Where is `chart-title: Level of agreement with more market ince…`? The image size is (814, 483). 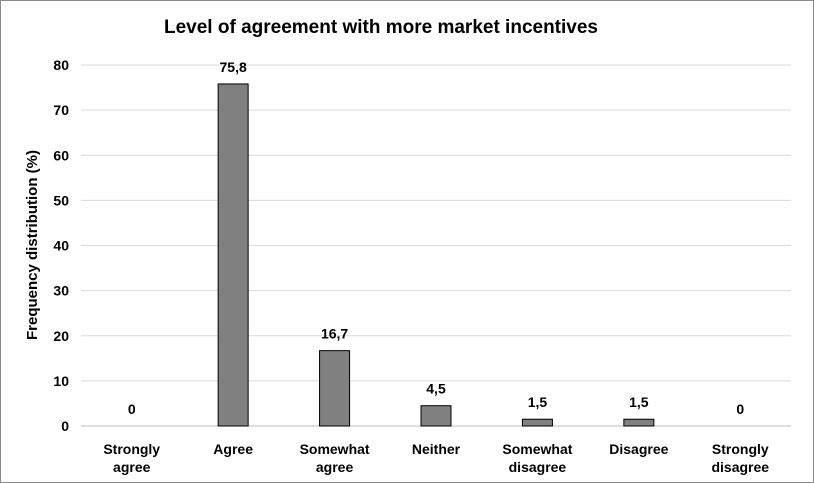
chart-title: Level of agreement with more market ince… is located at coordinates (381, 27).